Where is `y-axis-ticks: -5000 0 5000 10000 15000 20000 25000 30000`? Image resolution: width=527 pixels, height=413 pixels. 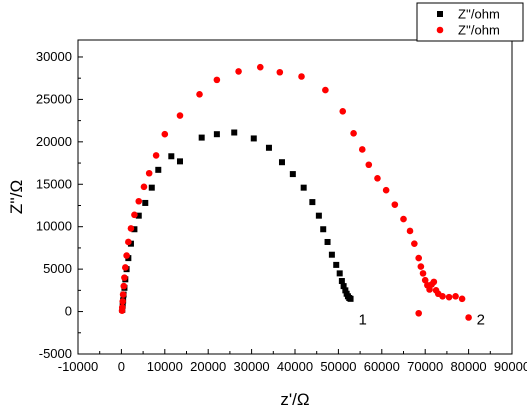 y-axis-ticks: -5000 0 5000 10000 15000 20000 25000 30000 is located at coordinates (59, 205).